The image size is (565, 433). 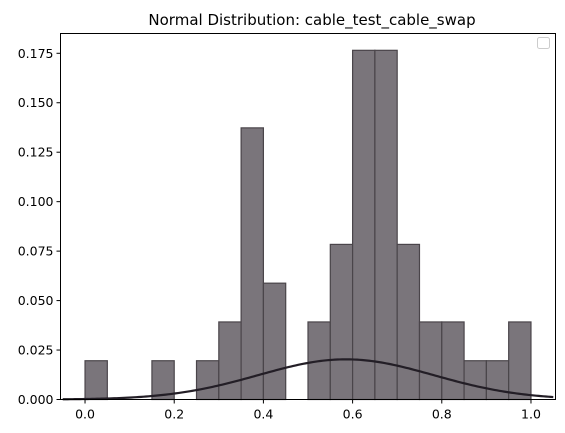 What do you see at coordinates (308, 411) in the screenshot?
I see `x-axis: 0.0 0.2 0.4 0.6 0.8 1.0` at bounding box center [308, 411].